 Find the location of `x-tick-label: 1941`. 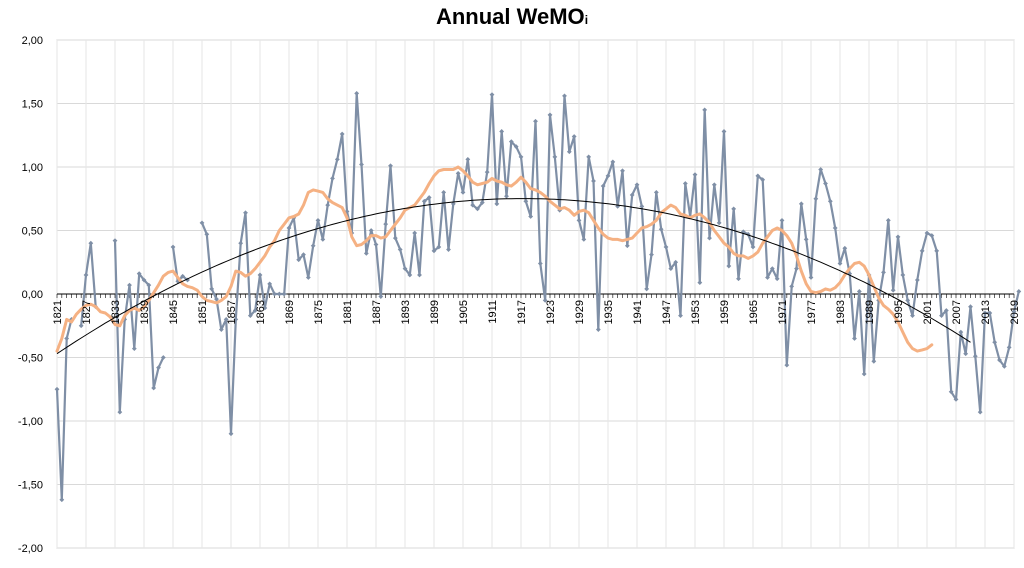

x-tick-label: 1941 is located at coordinates (638, 312).